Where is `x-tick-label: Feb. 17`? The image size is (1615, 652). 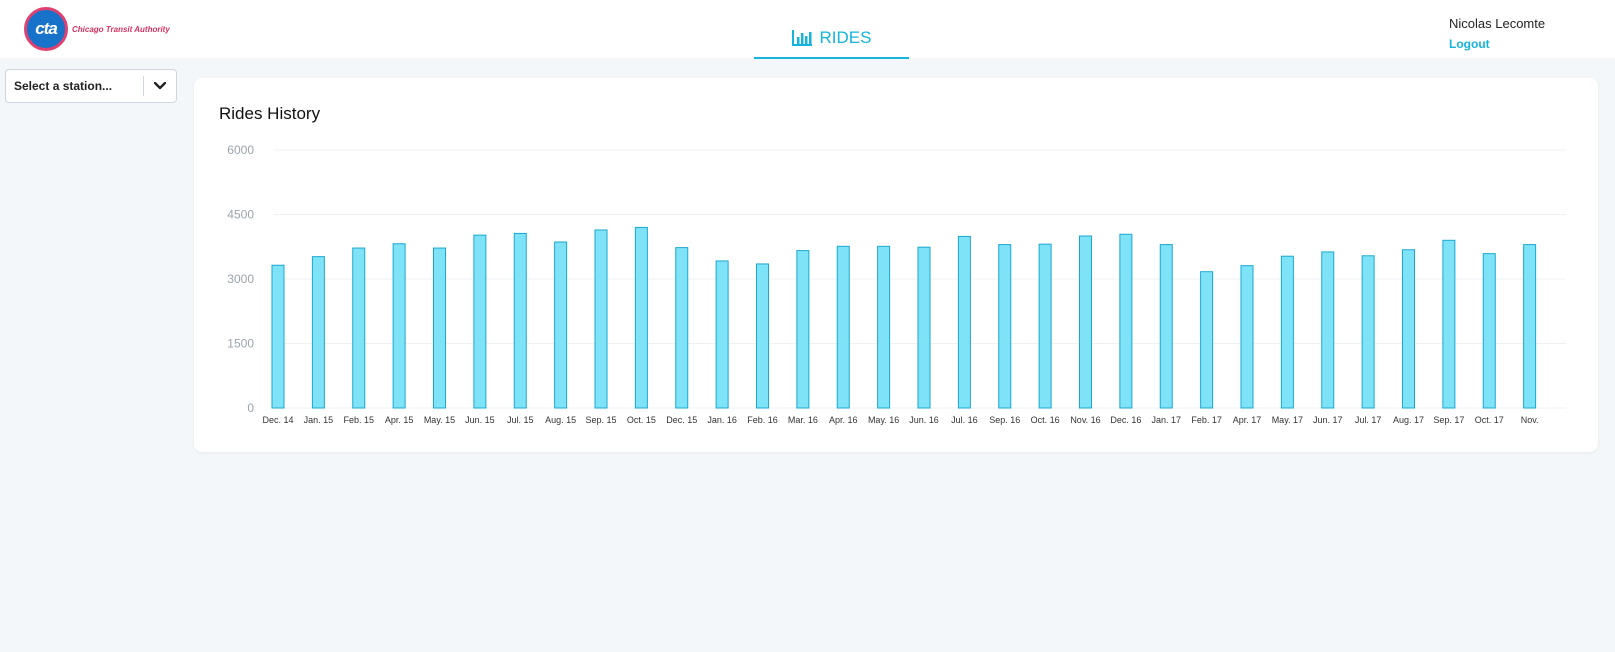 x-tick-label: Feb. 17 is located at coordinates (1206, 420).